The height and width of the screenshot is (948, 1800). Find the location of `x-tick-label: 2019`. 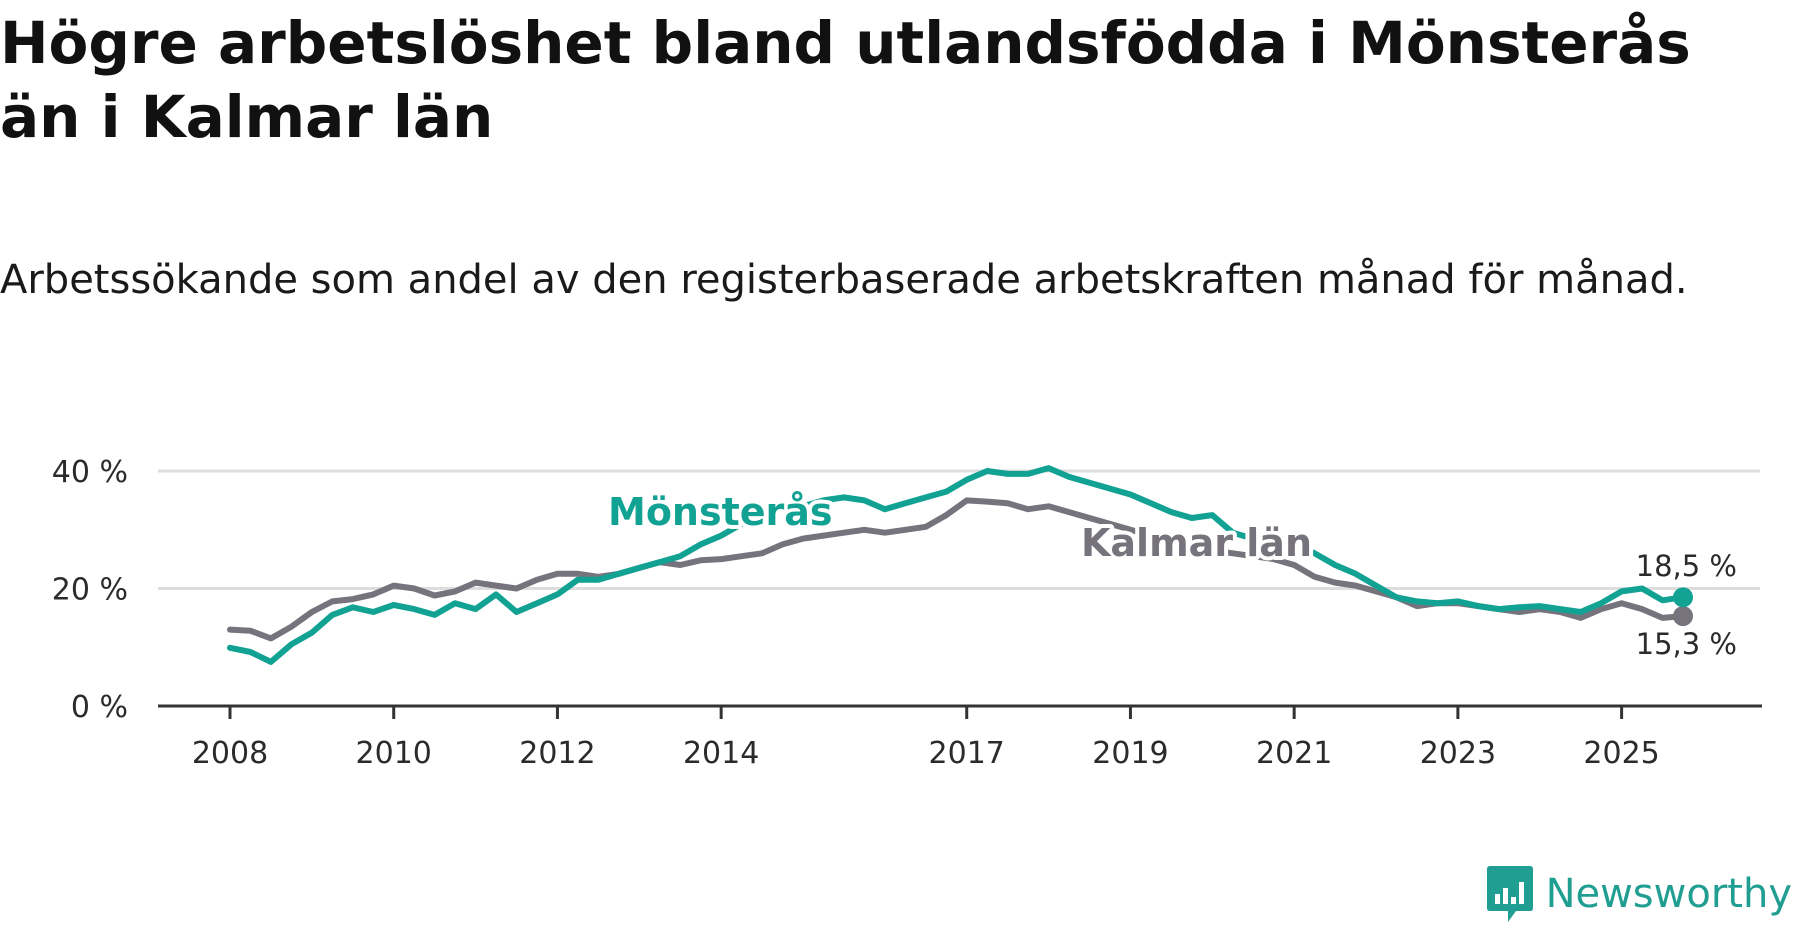

x-tick-label: 2019 is located at coordinates (1130, 753).